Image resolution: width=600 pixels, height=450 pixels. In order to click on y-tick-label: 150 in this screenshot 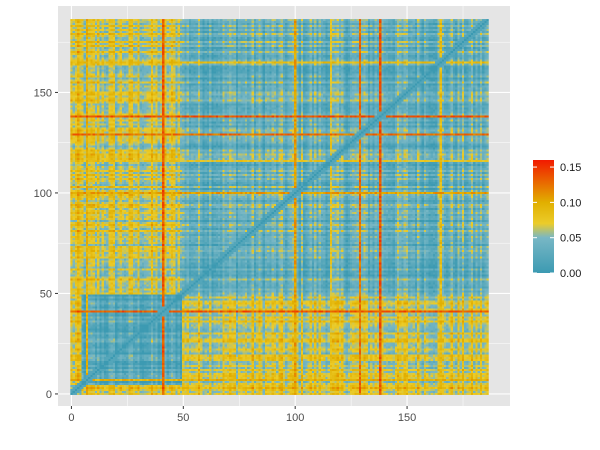, I will do `click(43, 93)`.